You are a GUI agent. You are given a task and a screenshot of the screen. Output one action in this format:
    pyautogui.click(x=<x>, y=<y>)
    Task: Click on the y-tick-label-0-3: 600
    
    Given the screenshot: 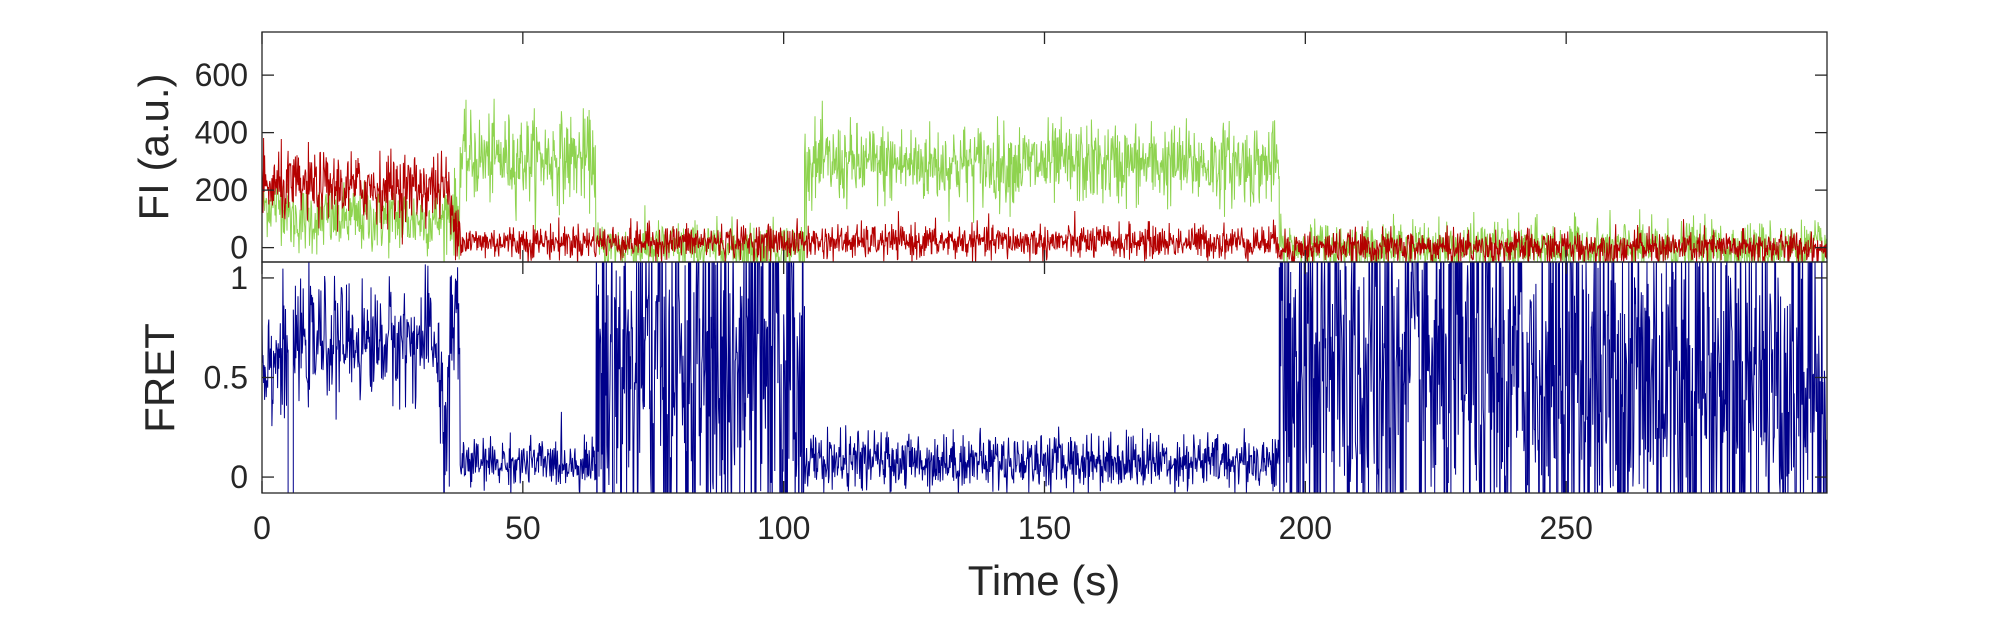 What is the action you would take?
    pyautogui.click(x=221, y=75)
    